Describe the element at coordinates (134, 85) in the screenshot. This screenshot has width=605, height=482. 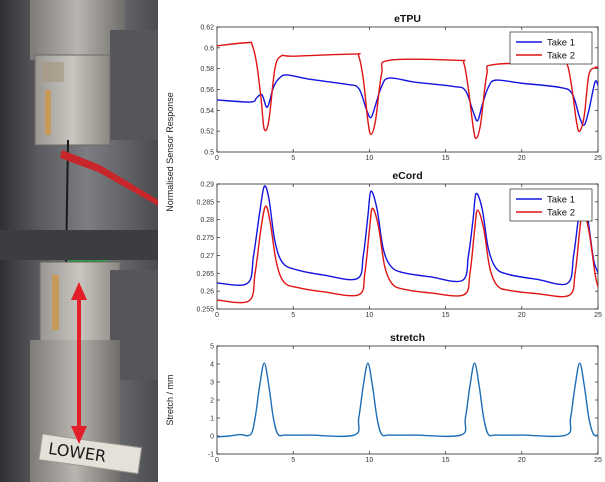
I see `upper-side-block` at that location.